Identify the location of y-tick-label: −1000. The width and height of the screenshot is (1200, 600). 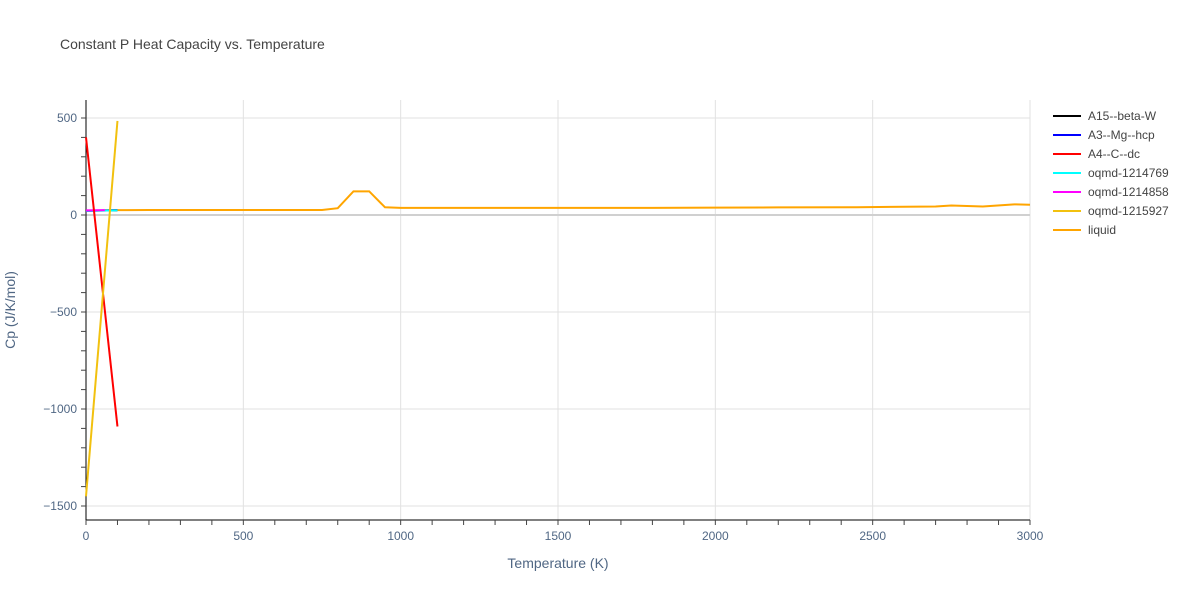
(60, 409).